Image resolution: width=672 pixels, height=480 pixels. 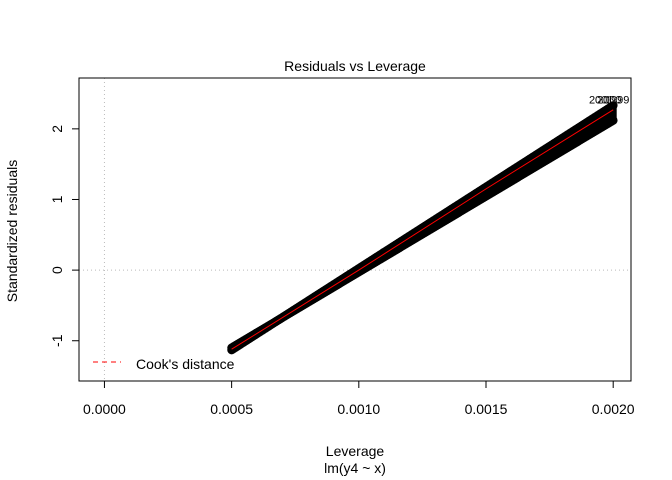 What do you see at coordinates (601, 101) in the screenshot?
I see `point-label: 2001` at bounding box center [601, 101].